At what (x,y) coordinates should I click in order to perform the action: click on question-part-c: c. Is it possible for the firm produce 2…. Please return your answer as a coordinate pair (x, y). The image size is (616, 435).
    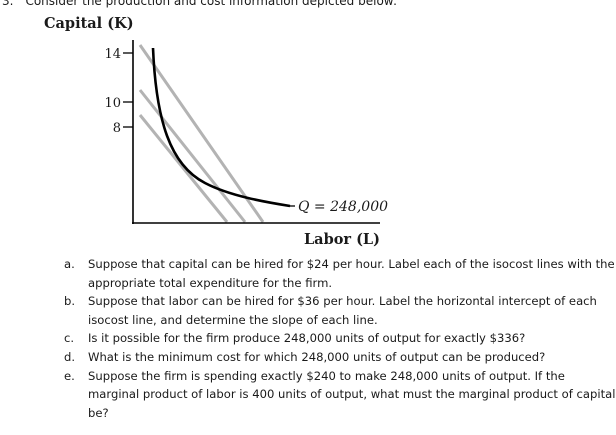
    Looking at the image, I should click on (340, 338).